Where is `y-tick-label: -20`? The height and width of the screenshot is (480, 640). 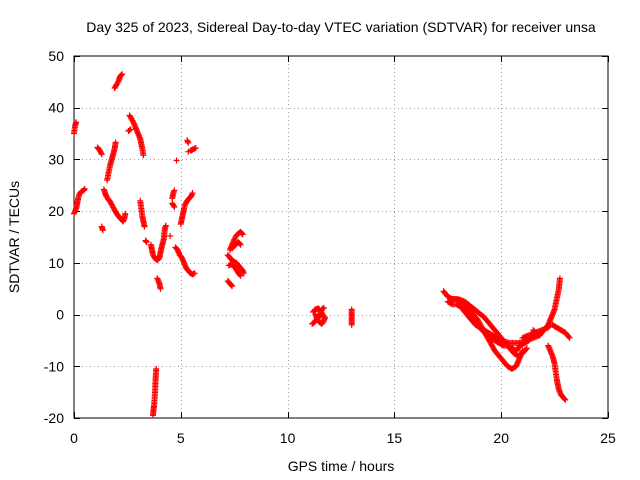
y-tick-label: -20 is located at coordinates (54, 418).